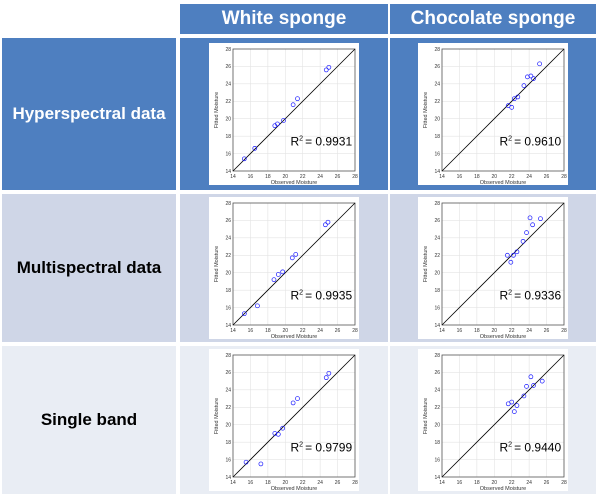  I want to click on r2-value: = 0.9931, so click(328, 142).